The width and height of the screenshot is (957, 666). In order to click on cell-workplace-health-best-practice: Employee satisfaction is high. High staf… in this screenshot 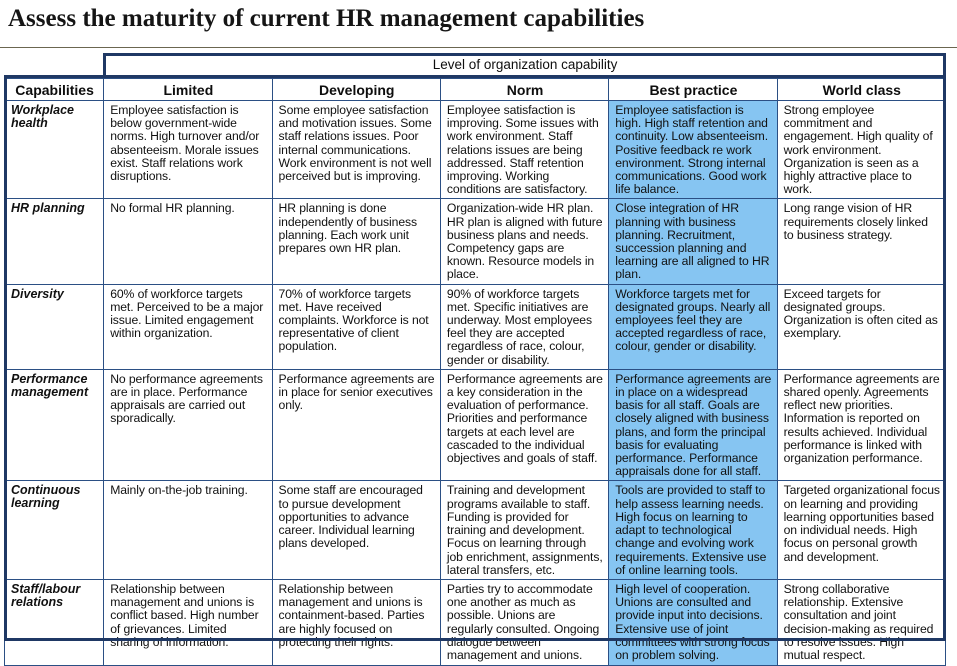, I will do `click(693, 149)`.